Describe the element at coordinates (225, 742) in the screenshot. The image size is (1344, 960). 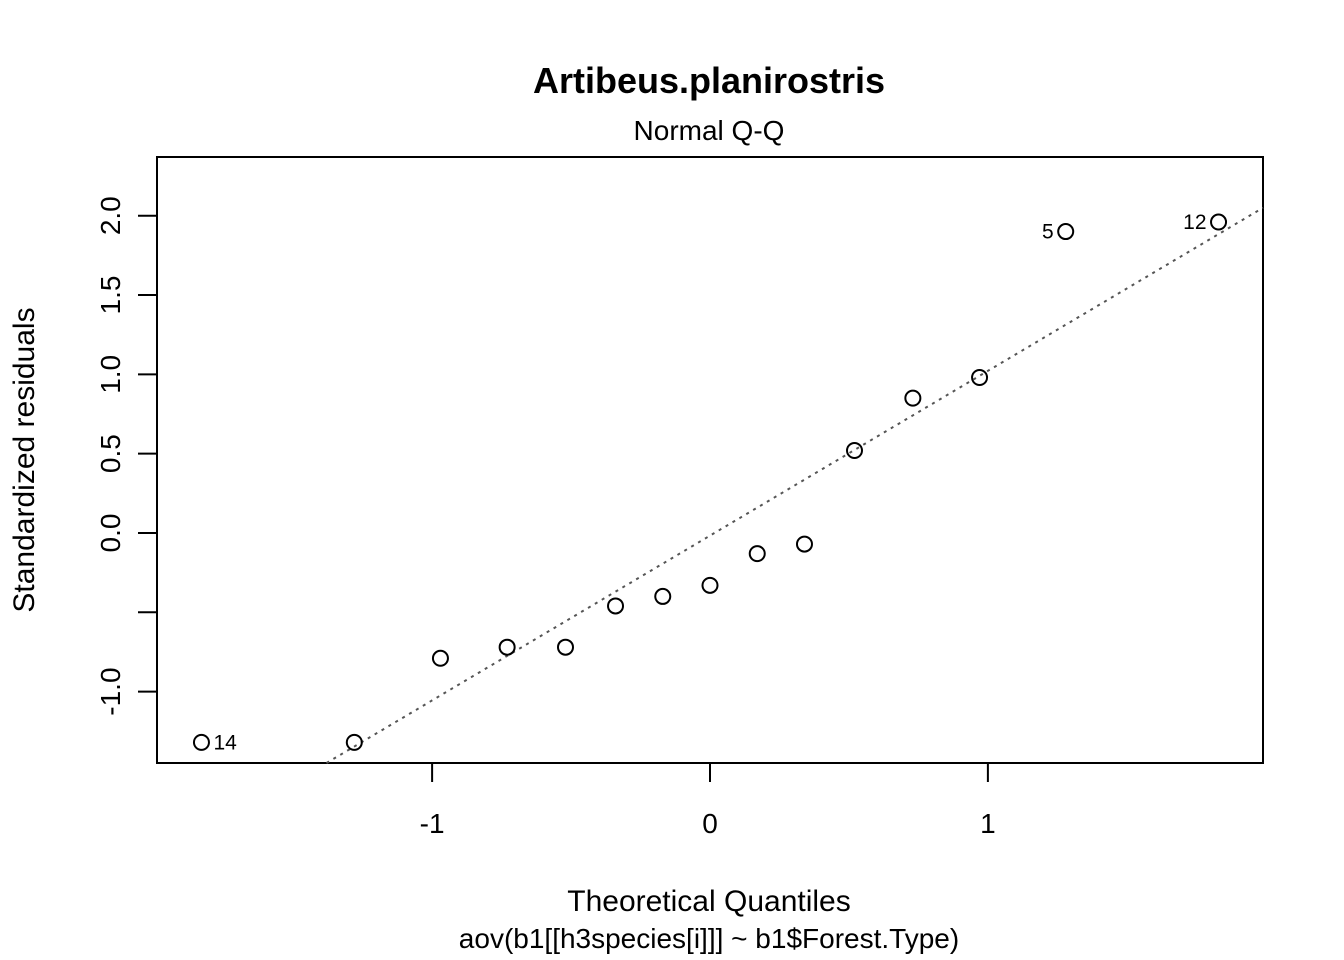
I see `point-label: 14` at that location.